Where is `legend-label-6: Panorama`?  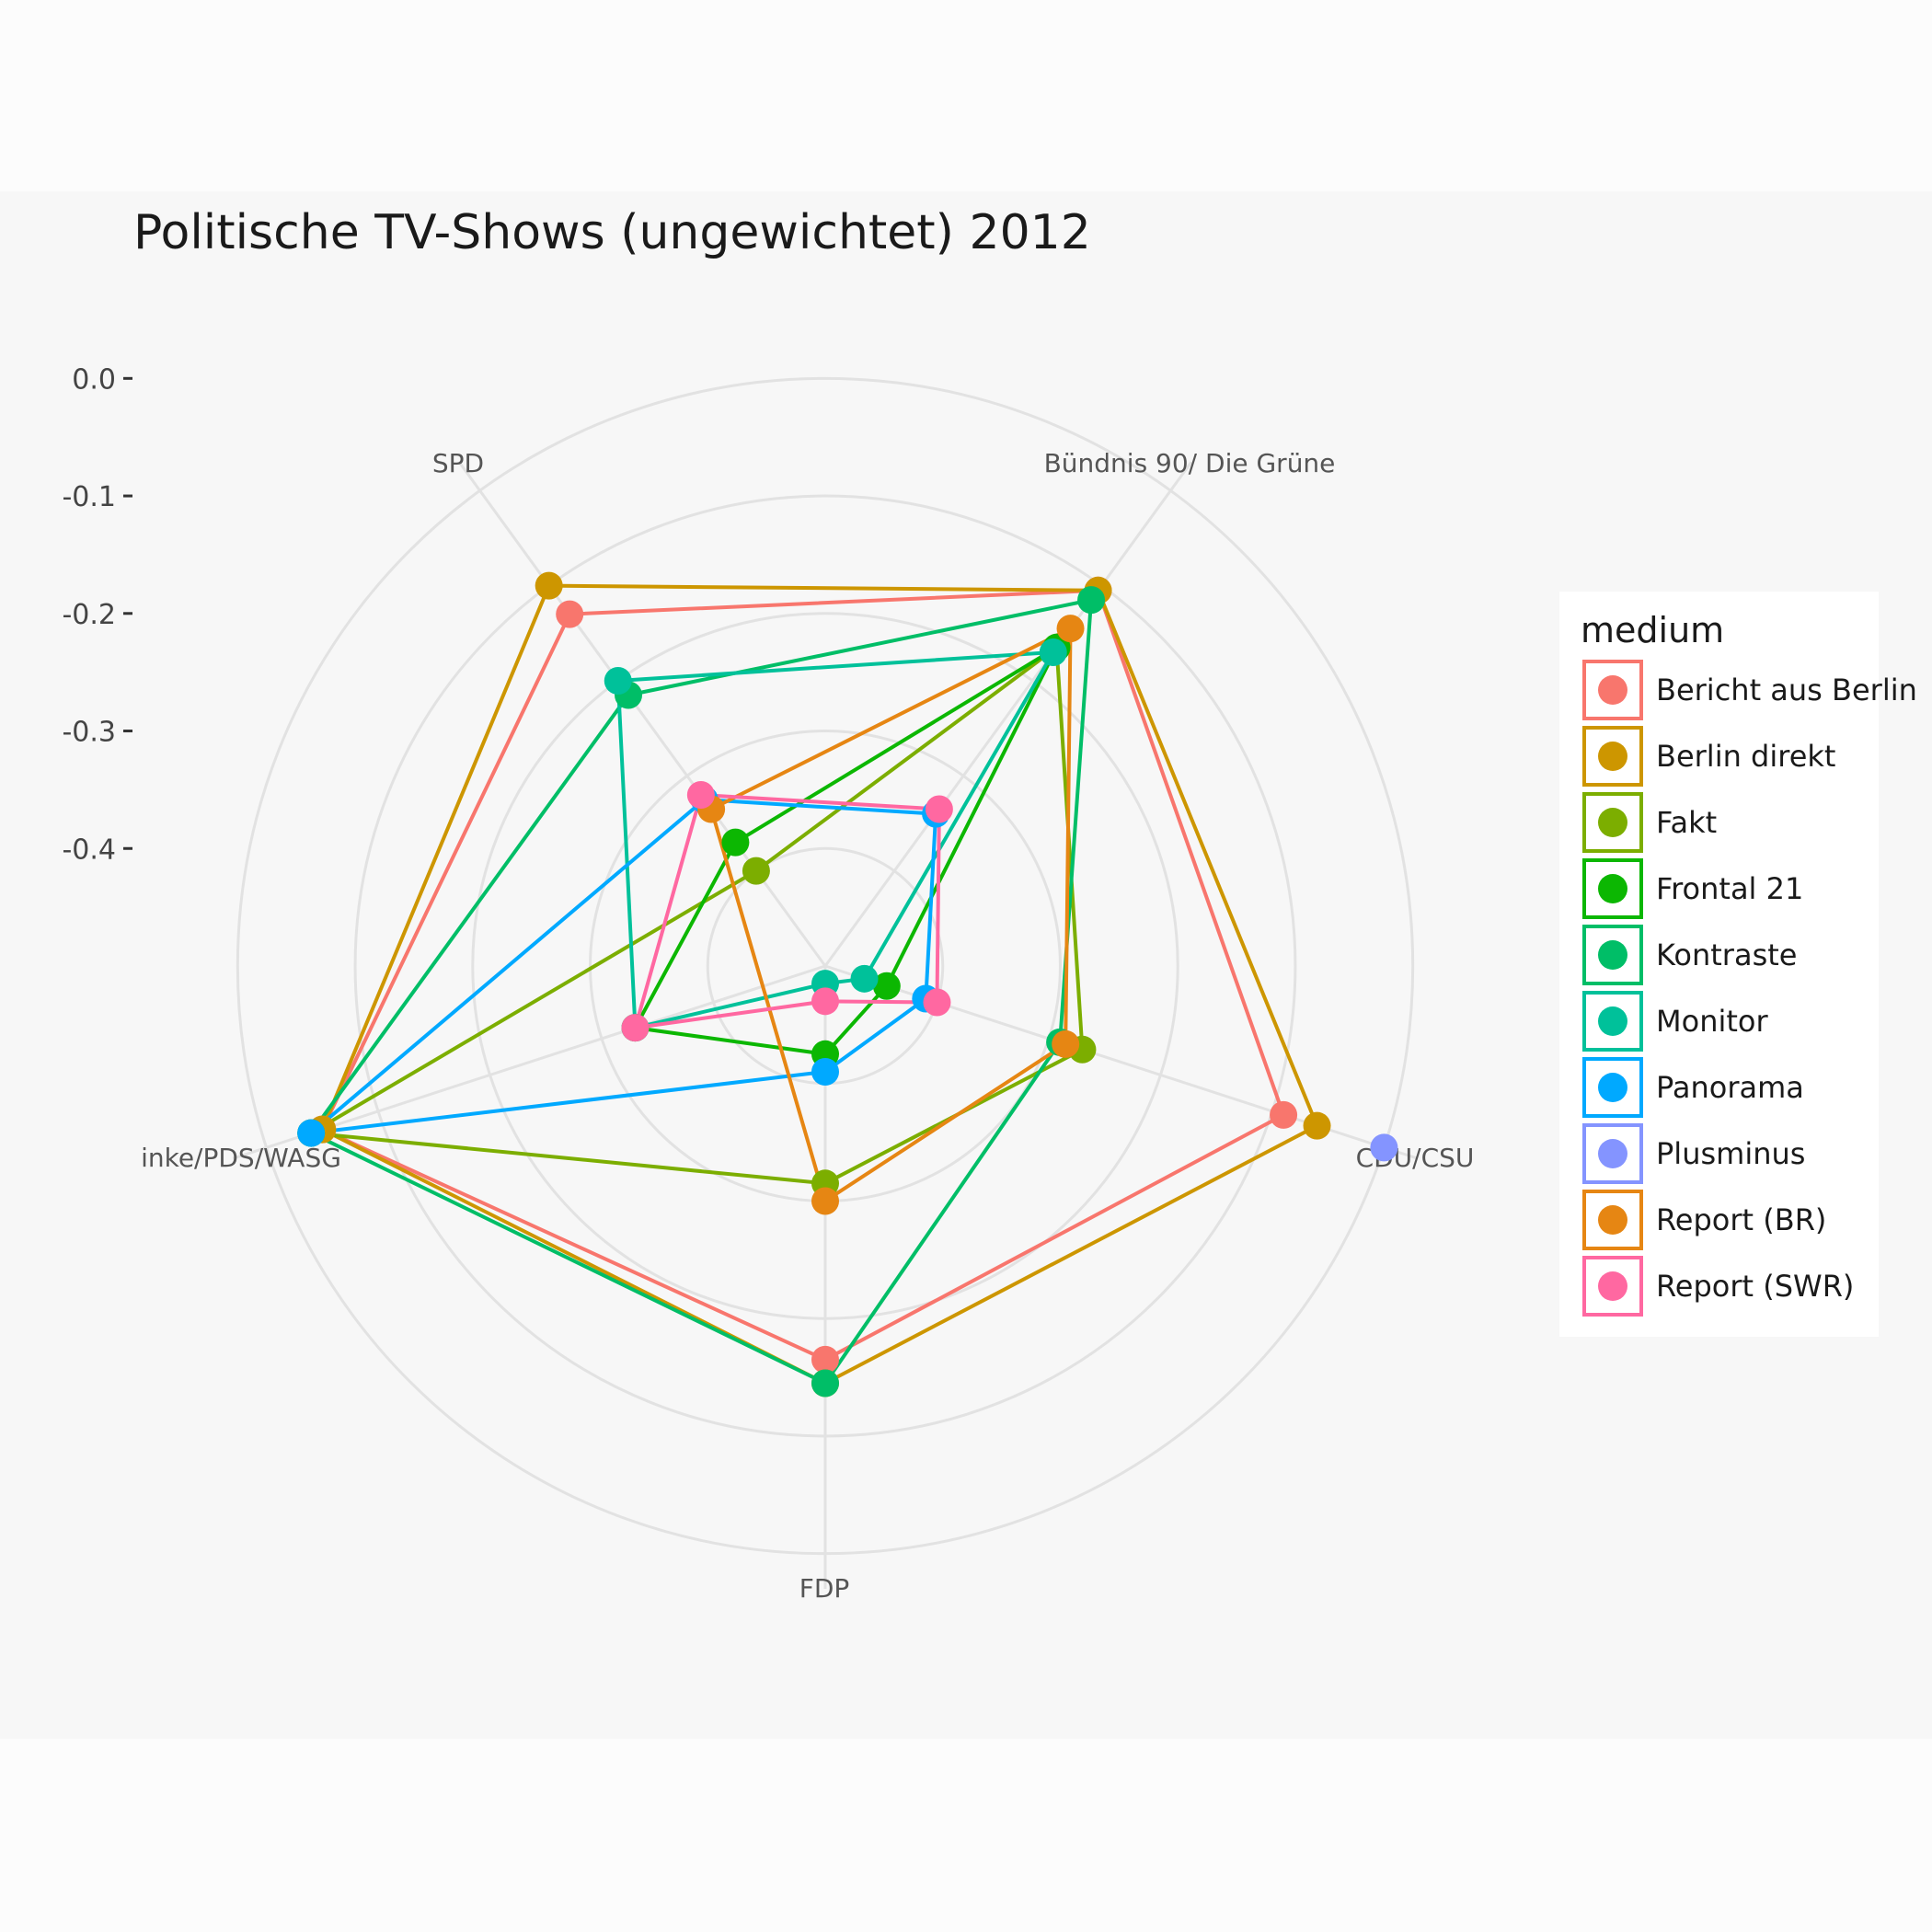 legend-label-6: Panorama is located at coordinates (1730, 1087).